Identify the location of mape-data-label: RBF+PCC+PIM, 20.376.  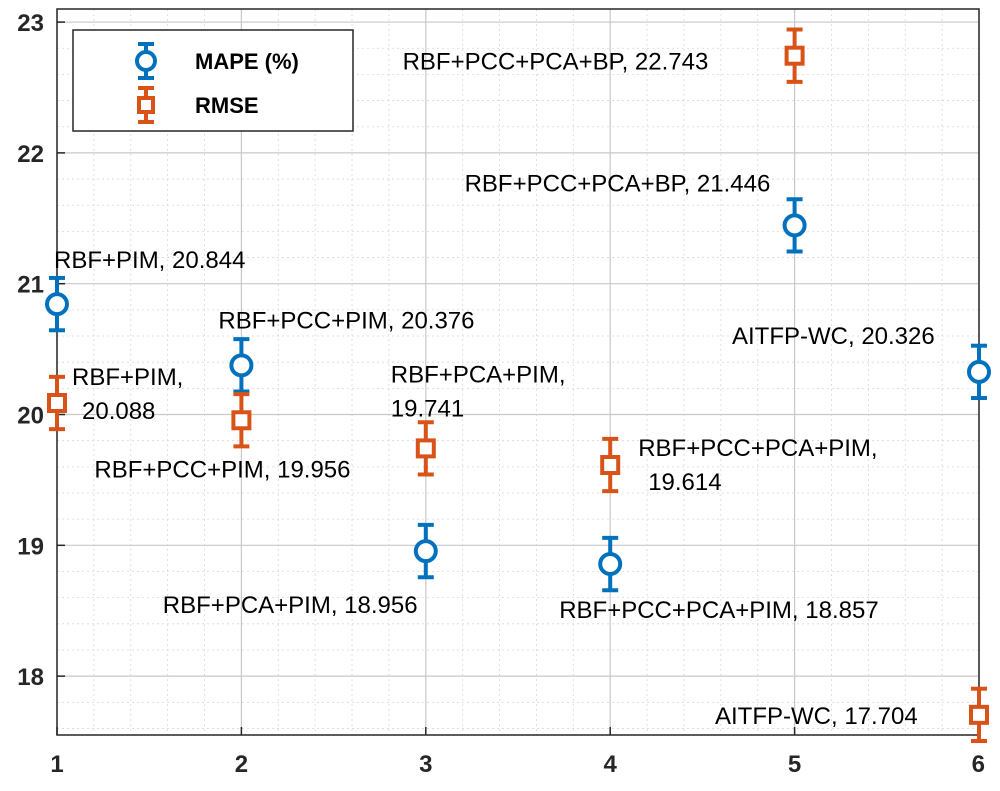
(346, 320).